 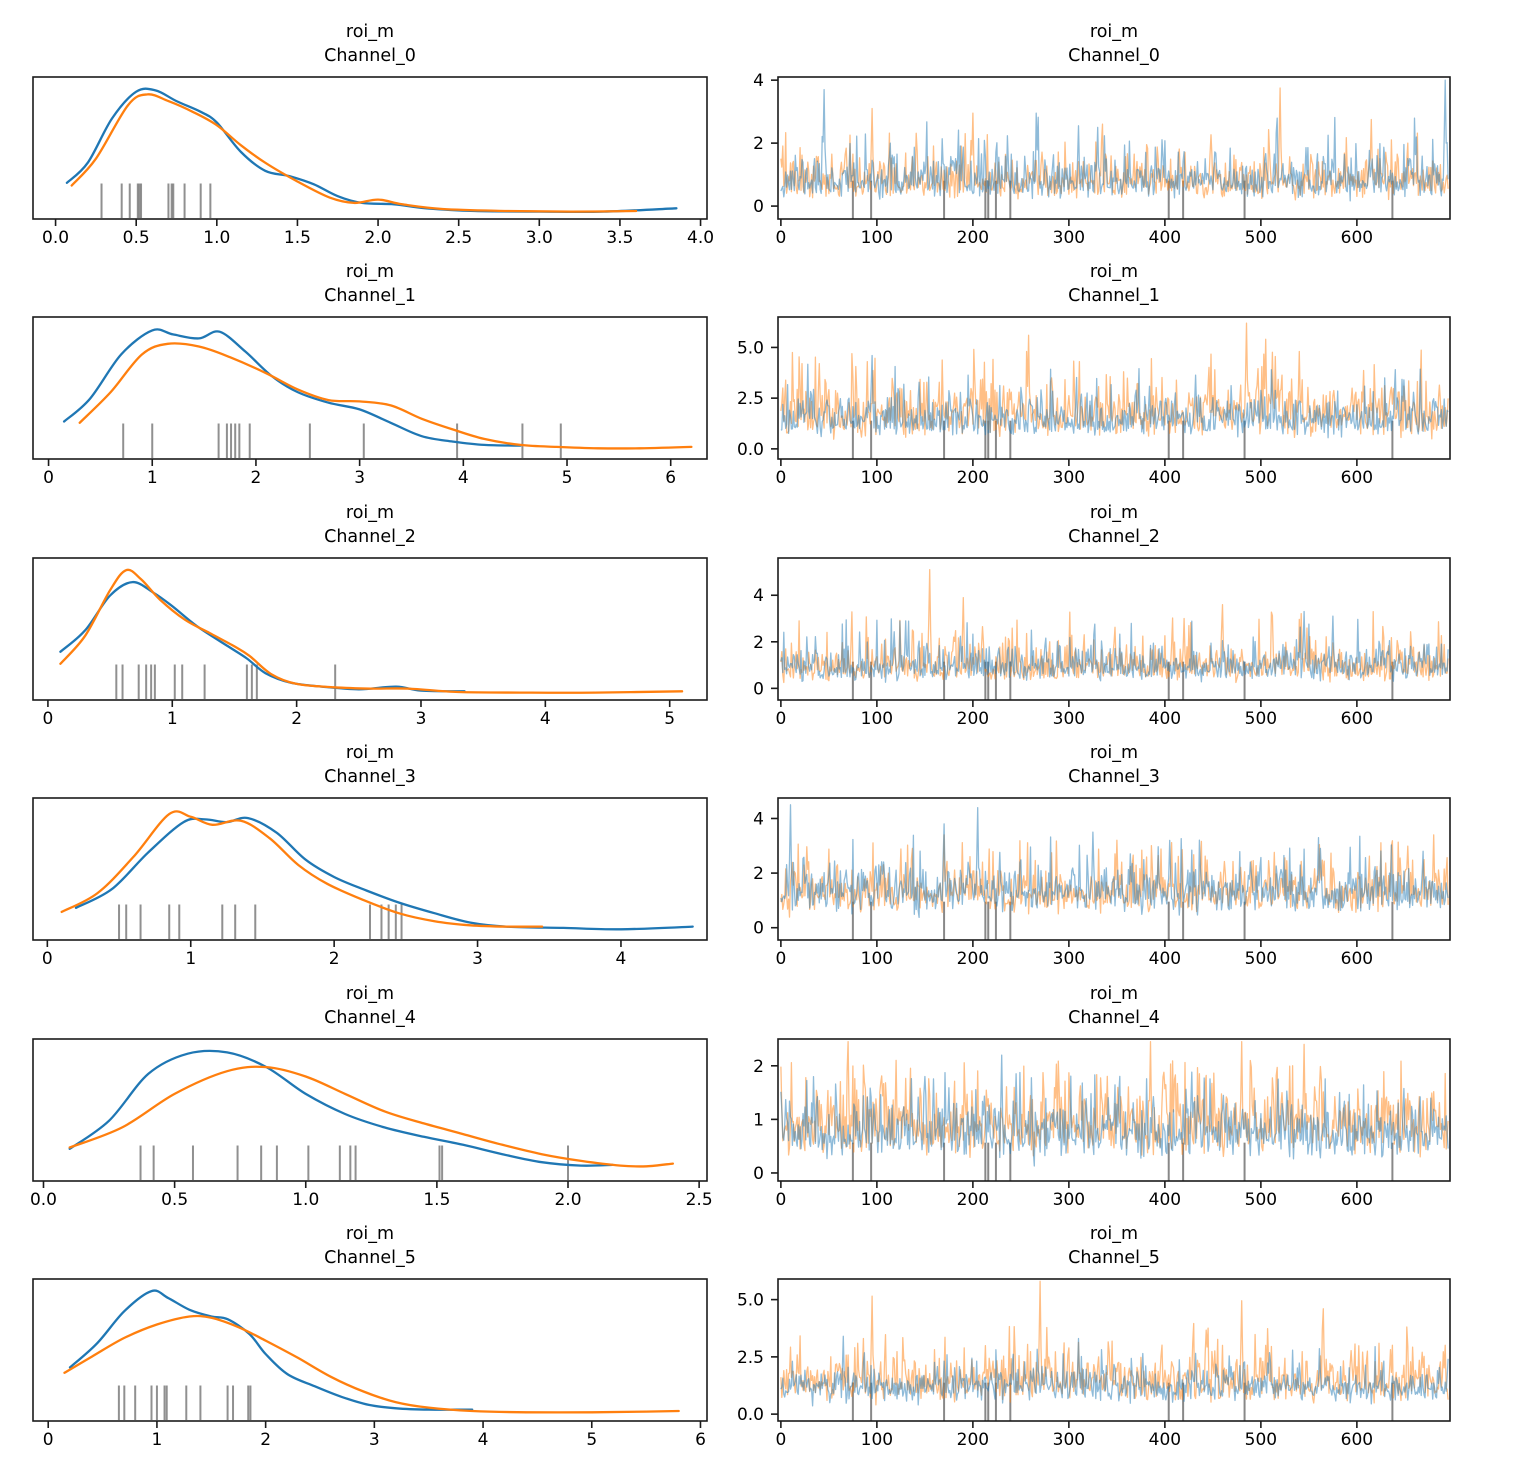 I want to click on plot-area-channel_2-timeseries, so click(x=1114, y=634).